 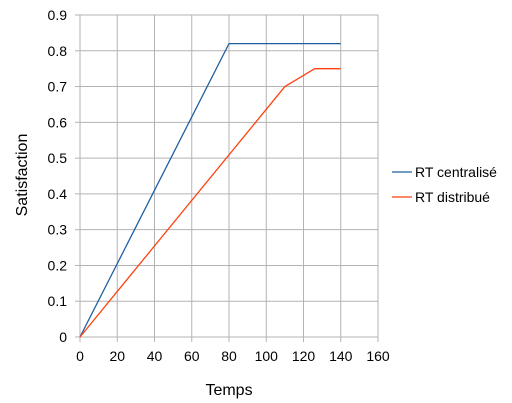 What do you see at coordinates (58, 230) in the screenshot?
I see `y-tick-label: 0.3` at bounding box center [58, 230].